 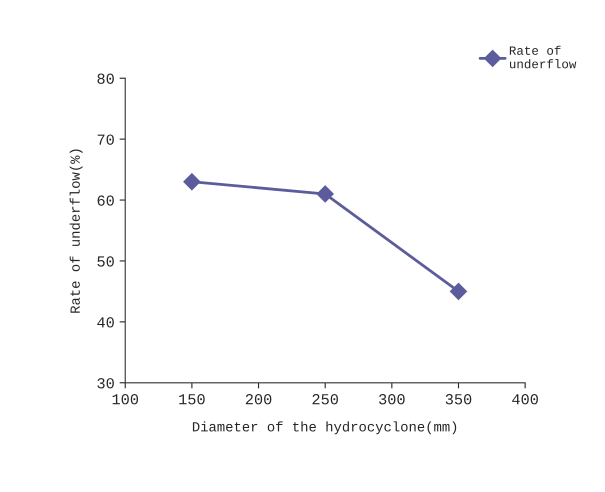 I want to click on y-tick-label: 30, so click(x=105, y=383).